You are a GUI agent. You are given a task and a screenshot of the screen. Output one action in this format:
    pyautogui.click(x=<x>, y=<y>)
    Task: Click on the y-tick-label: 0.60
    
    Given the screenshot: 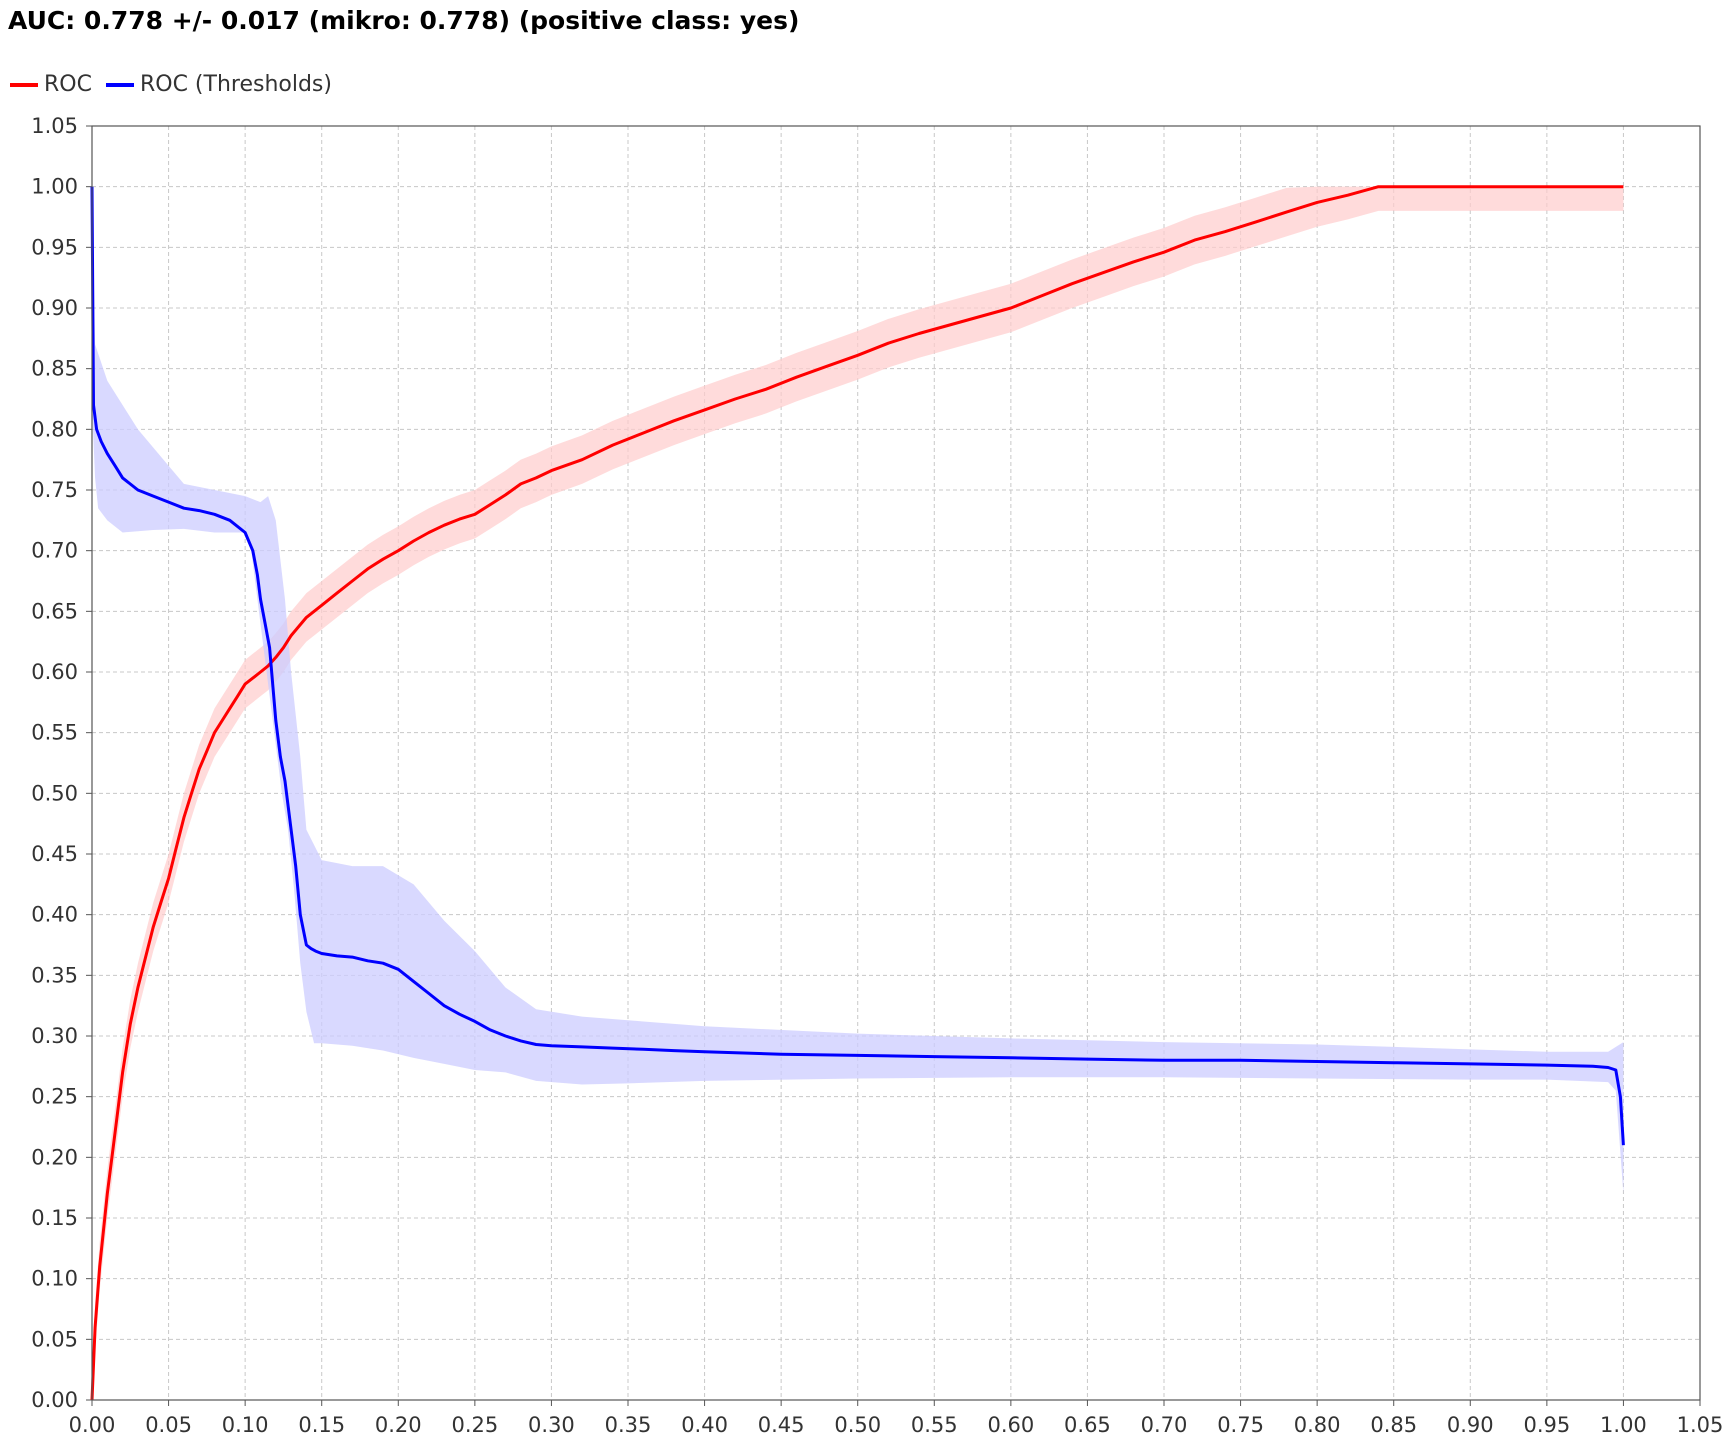 What is the action you would take?
    pyautogui.click(x=54, y=672)
    